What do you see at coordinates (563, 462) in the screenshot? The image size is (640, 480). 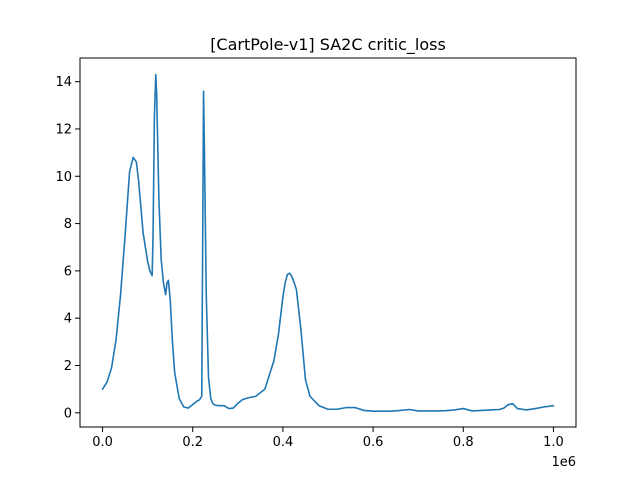 I see `x-offset-label: 1e6` at bounding box center [563, 462].